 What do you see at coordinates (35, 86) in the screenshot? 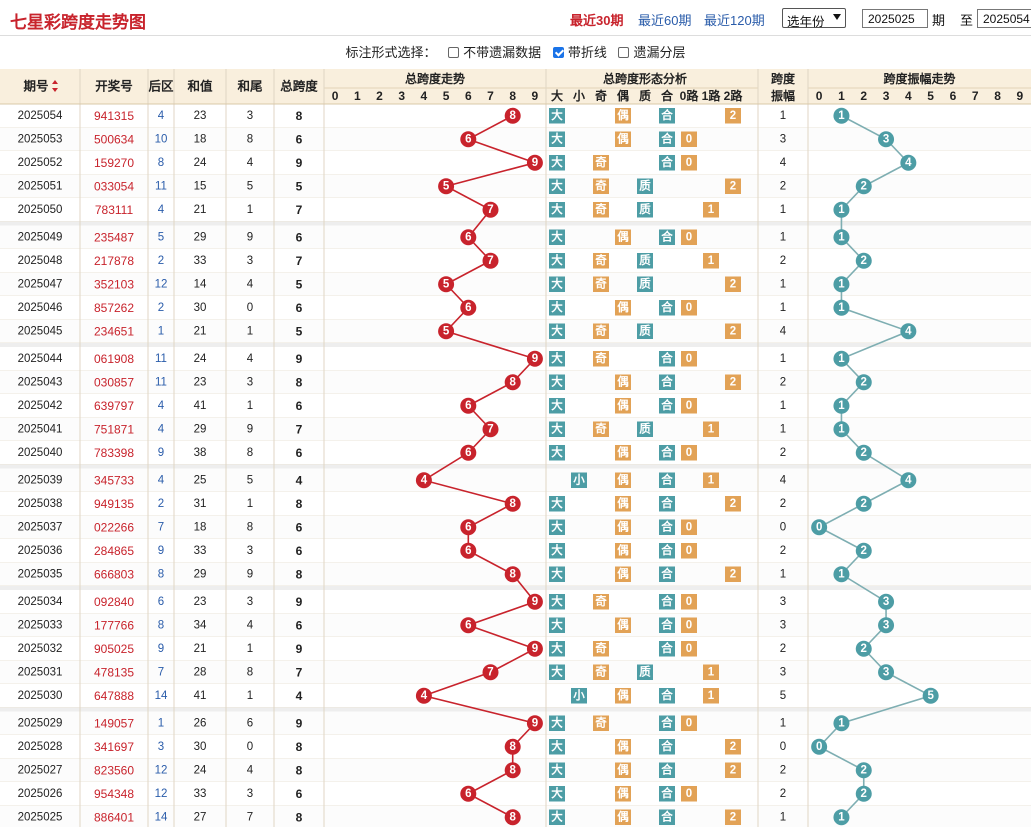
I see `issue-header: 期号` at bounding box center [35, 86].